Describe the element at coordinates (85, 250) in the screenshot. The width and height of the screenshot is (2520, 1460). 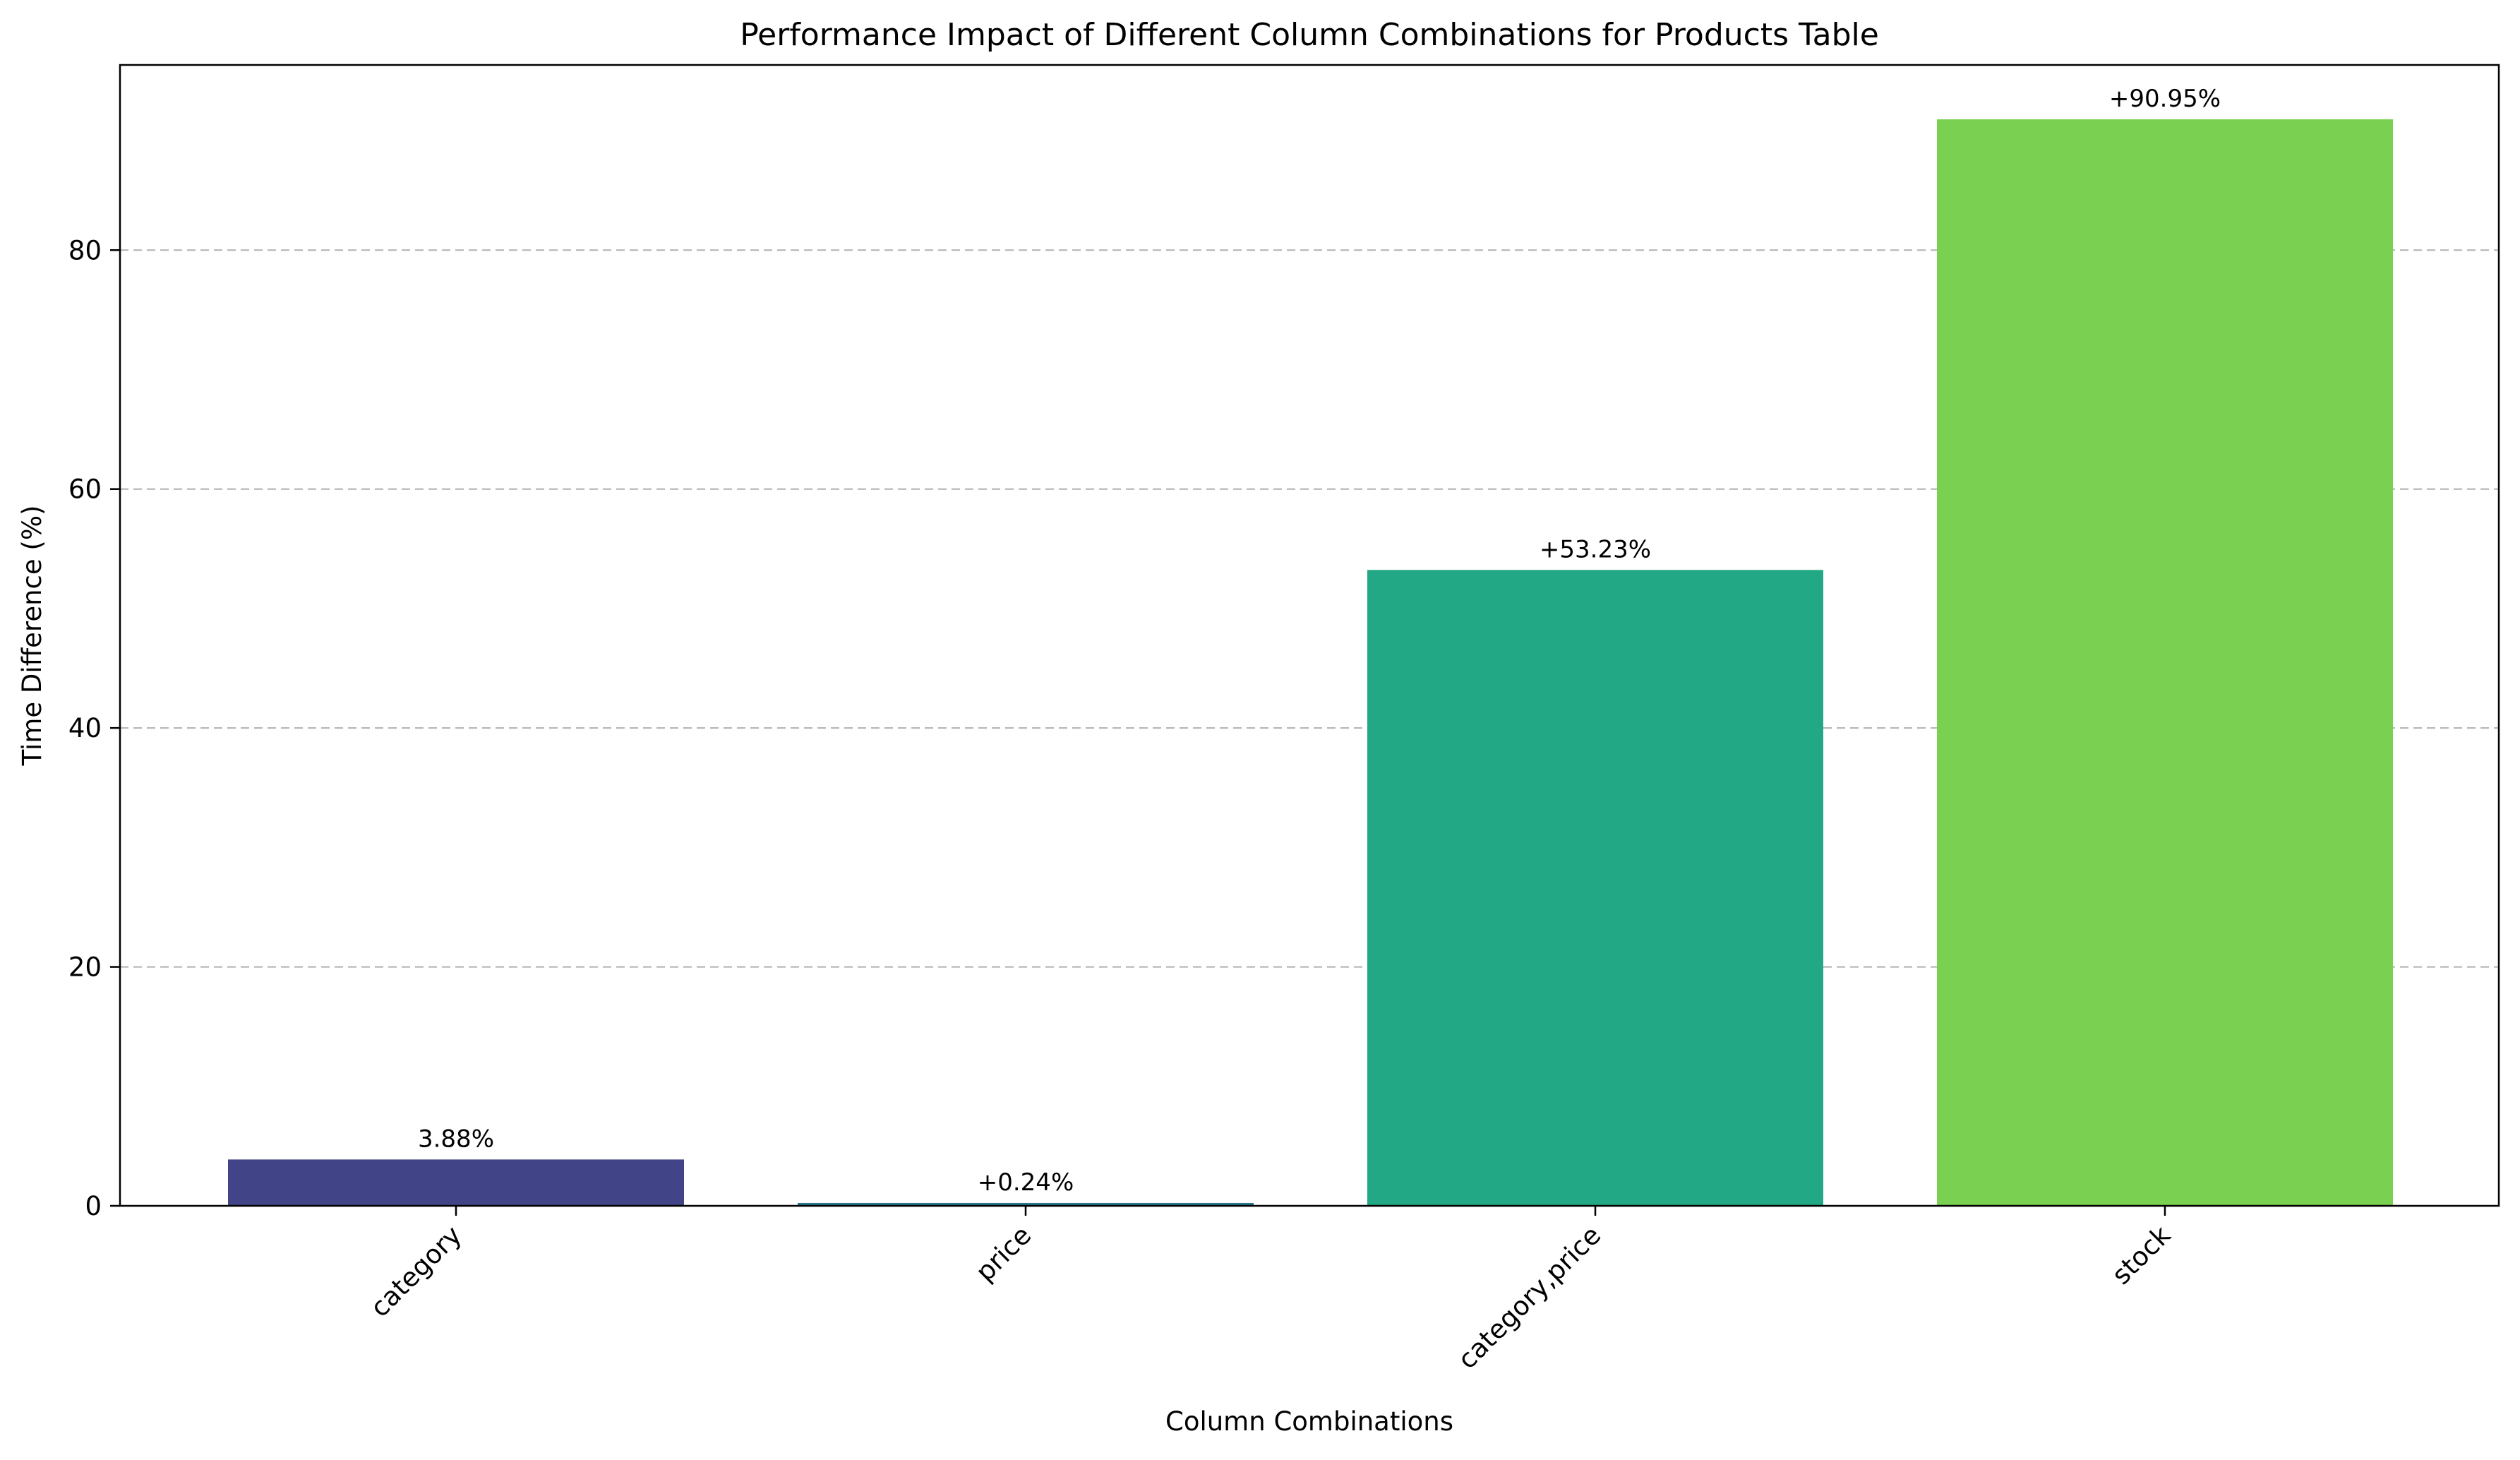
I see `y-tick-label: 80` at that location.